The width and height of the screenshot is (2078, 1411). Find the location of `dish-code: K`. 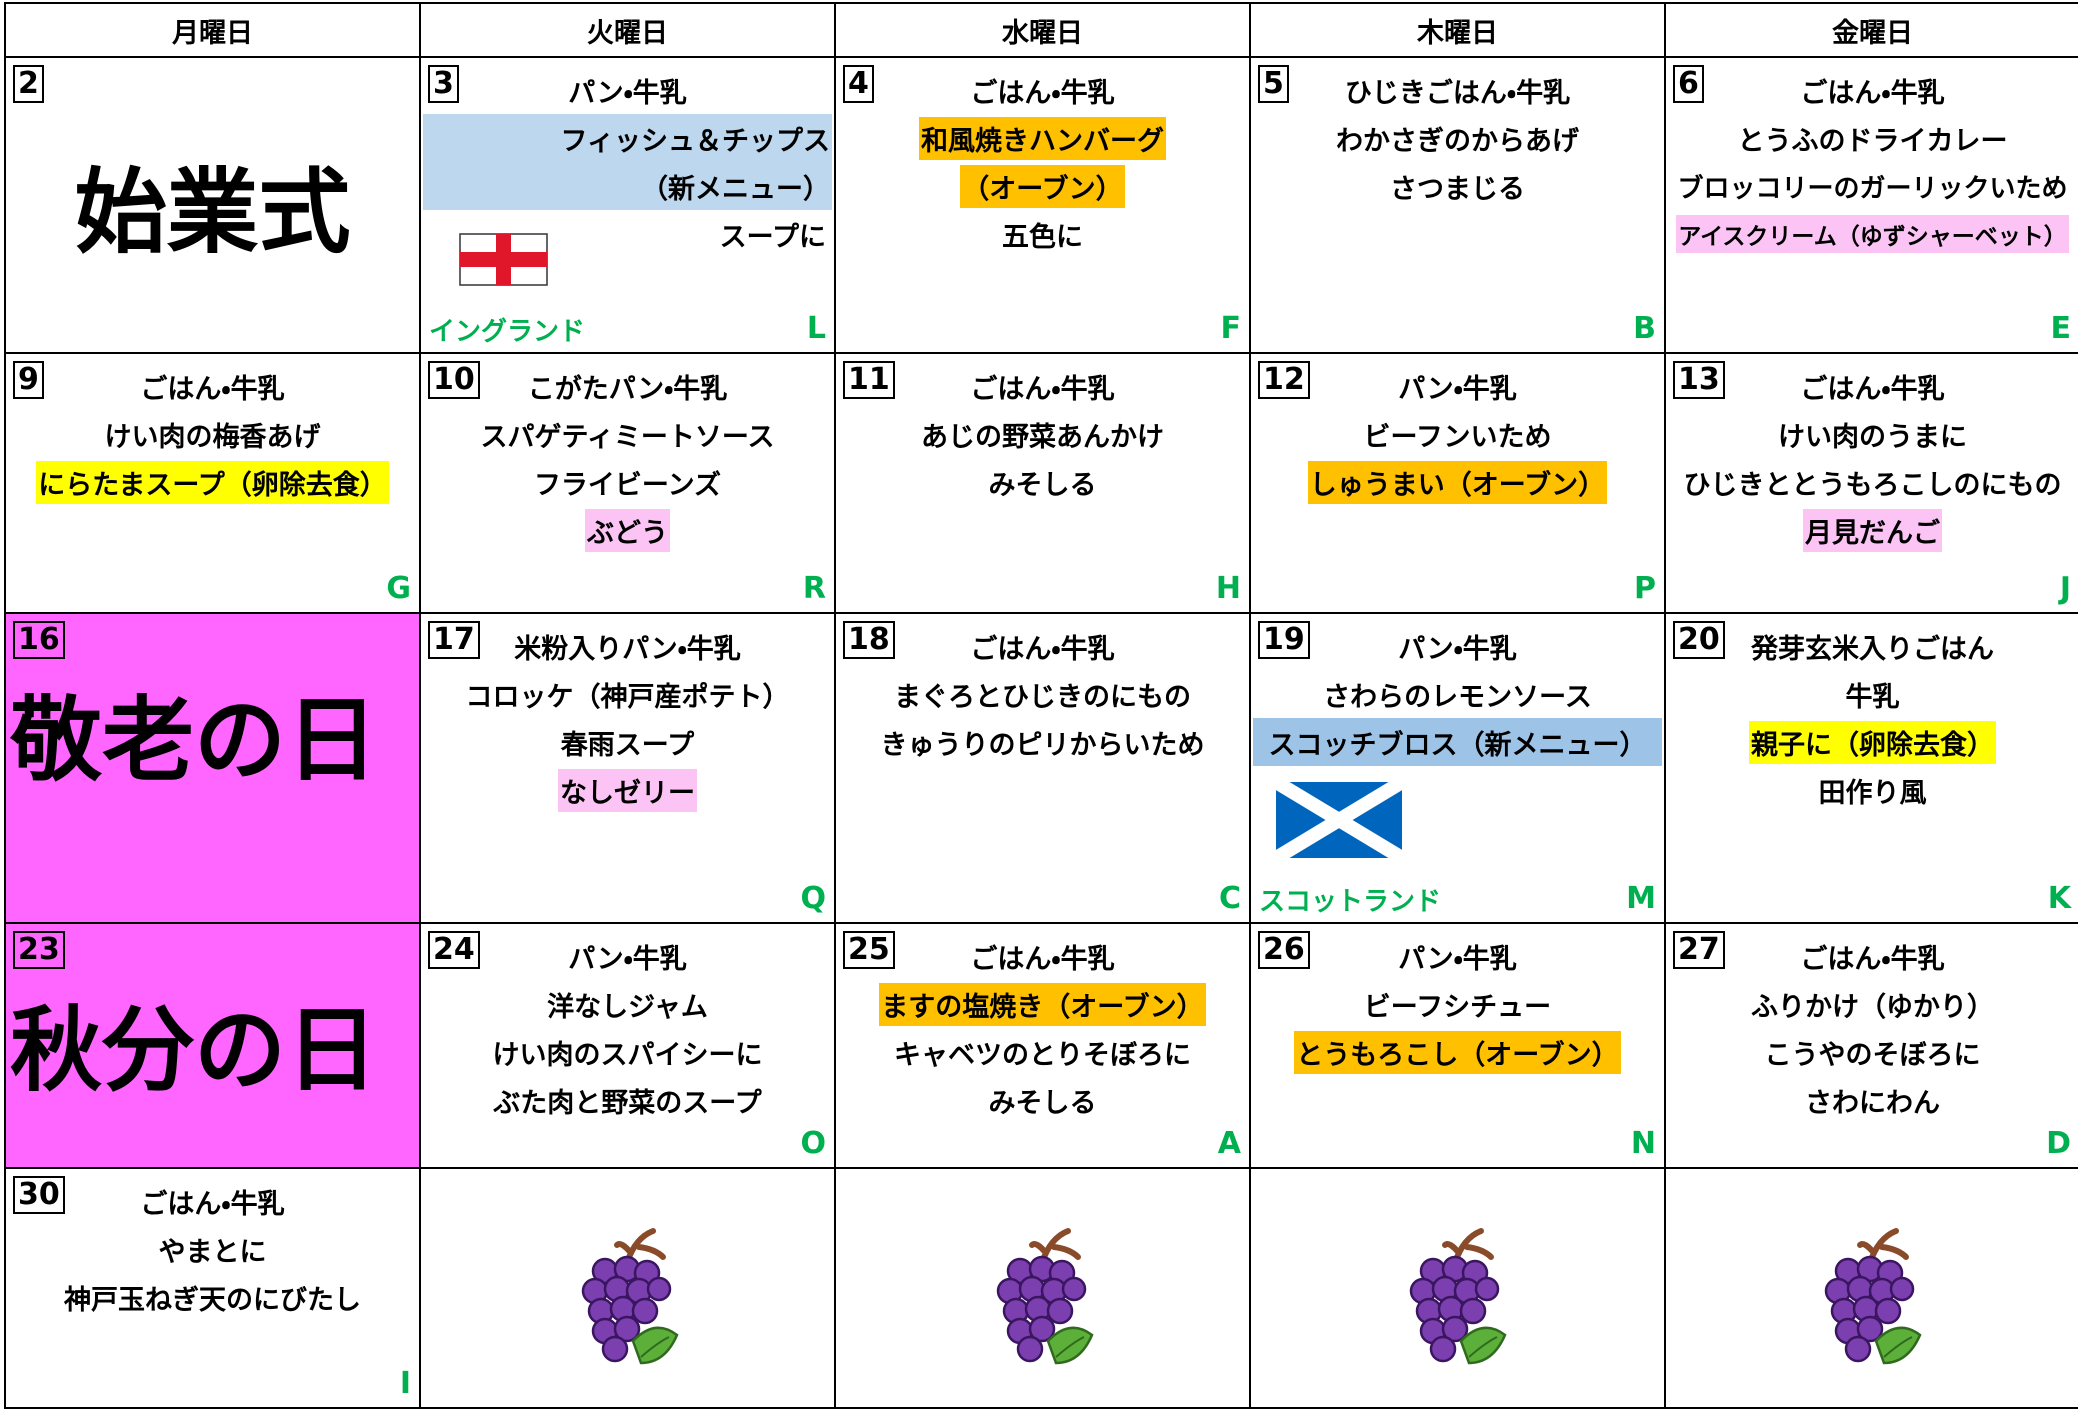

dish-code: K is located at coordinates (2059, 898).